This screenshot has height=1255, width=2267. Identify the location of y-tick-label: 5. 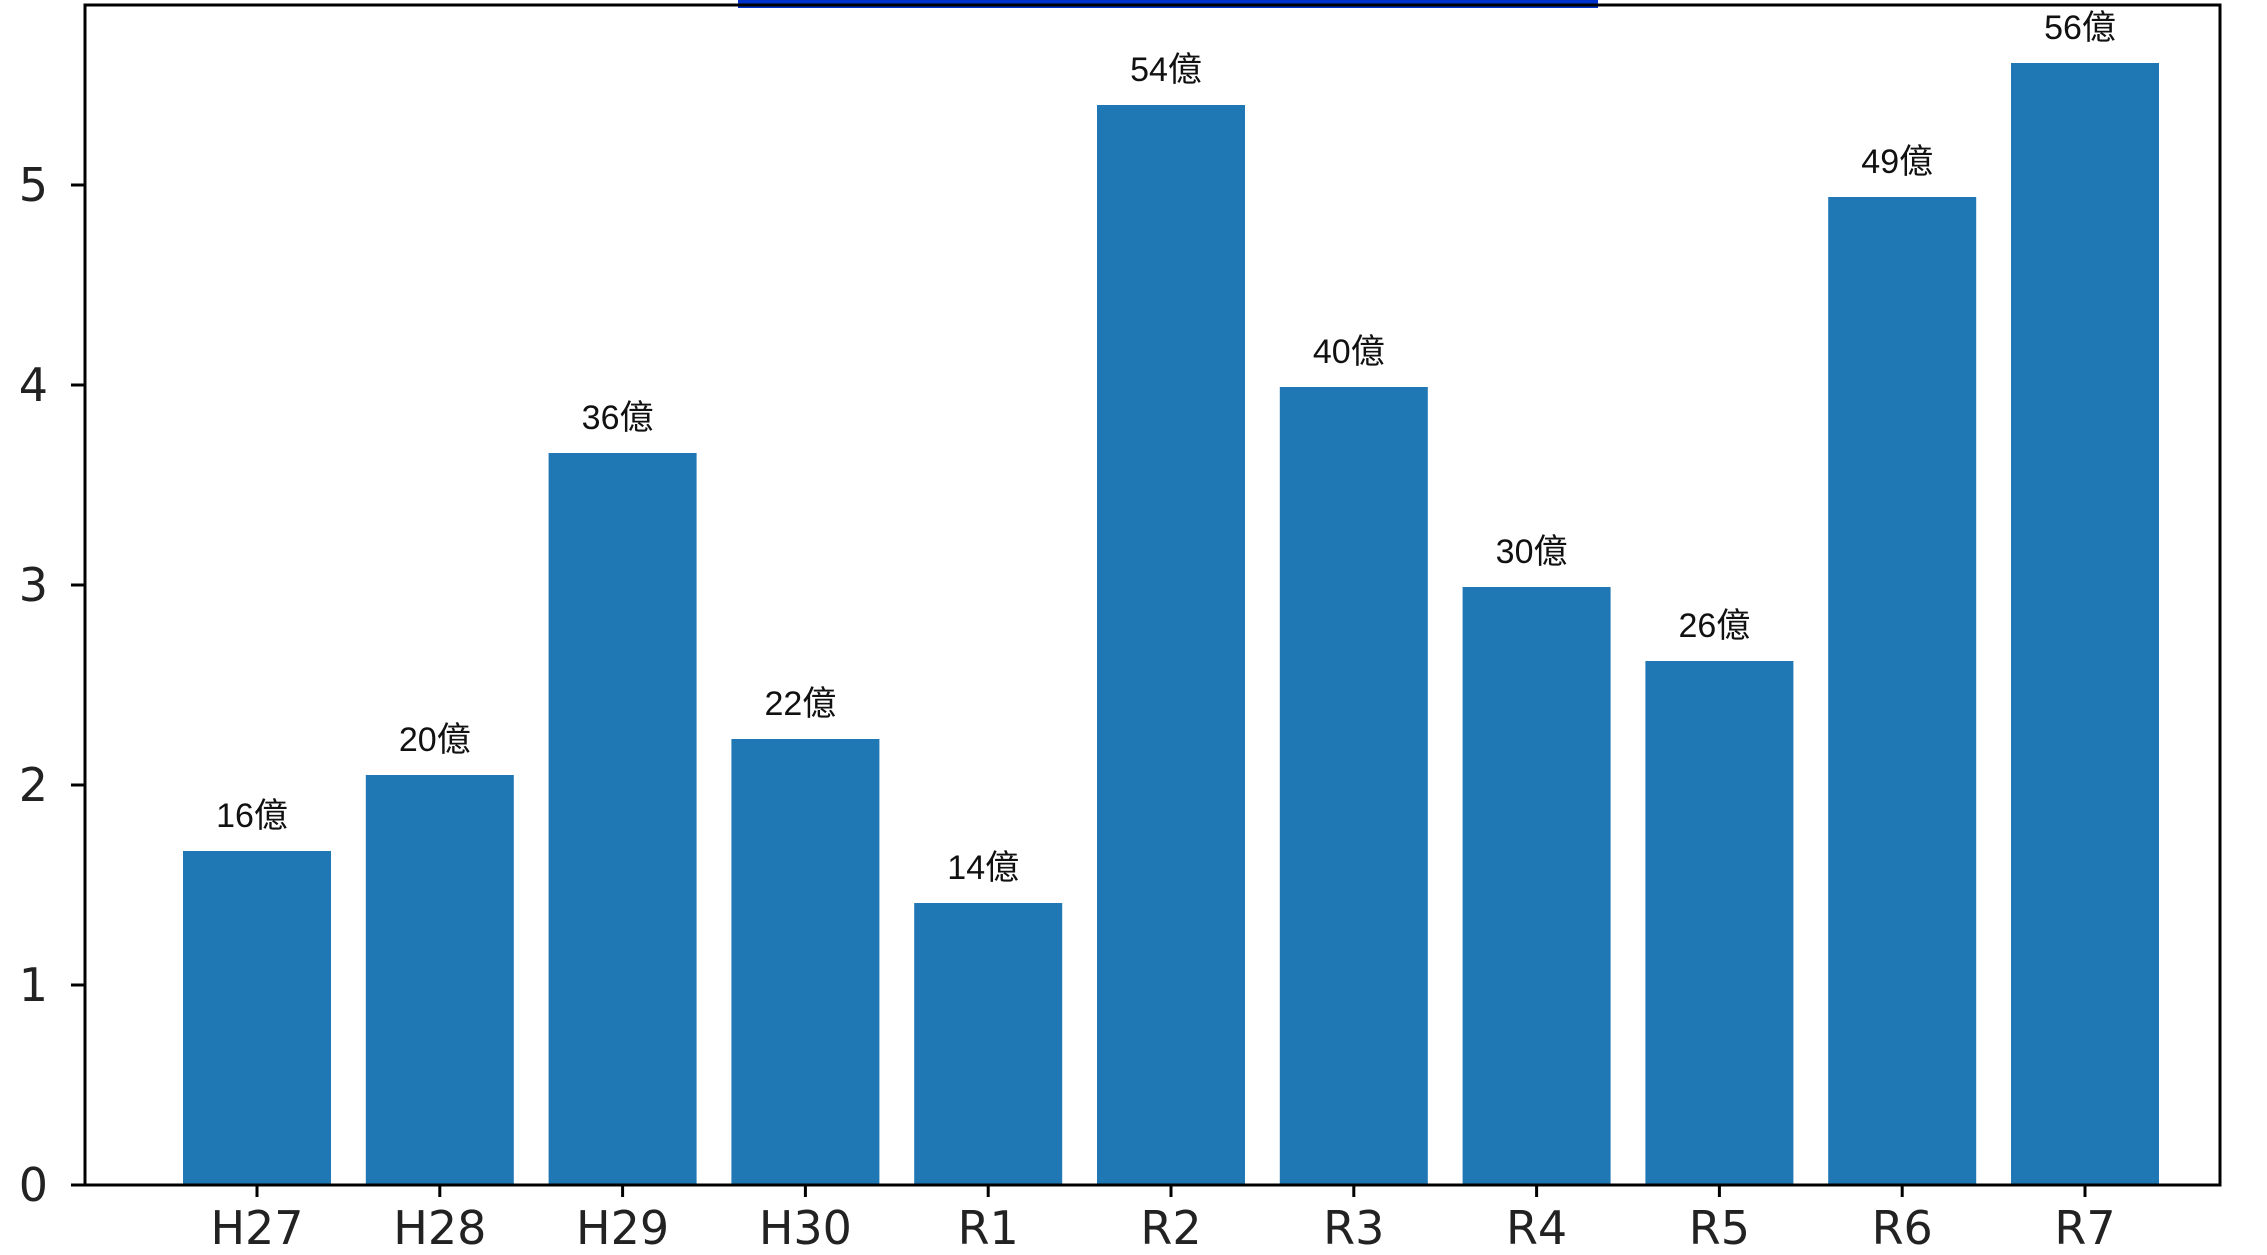
(33, 185).